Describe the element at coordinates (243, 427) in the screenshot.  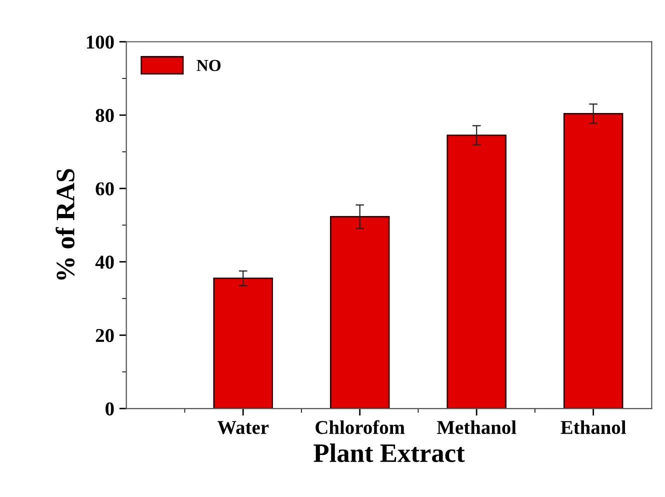
I see `x-tick-label: Water` at that location.